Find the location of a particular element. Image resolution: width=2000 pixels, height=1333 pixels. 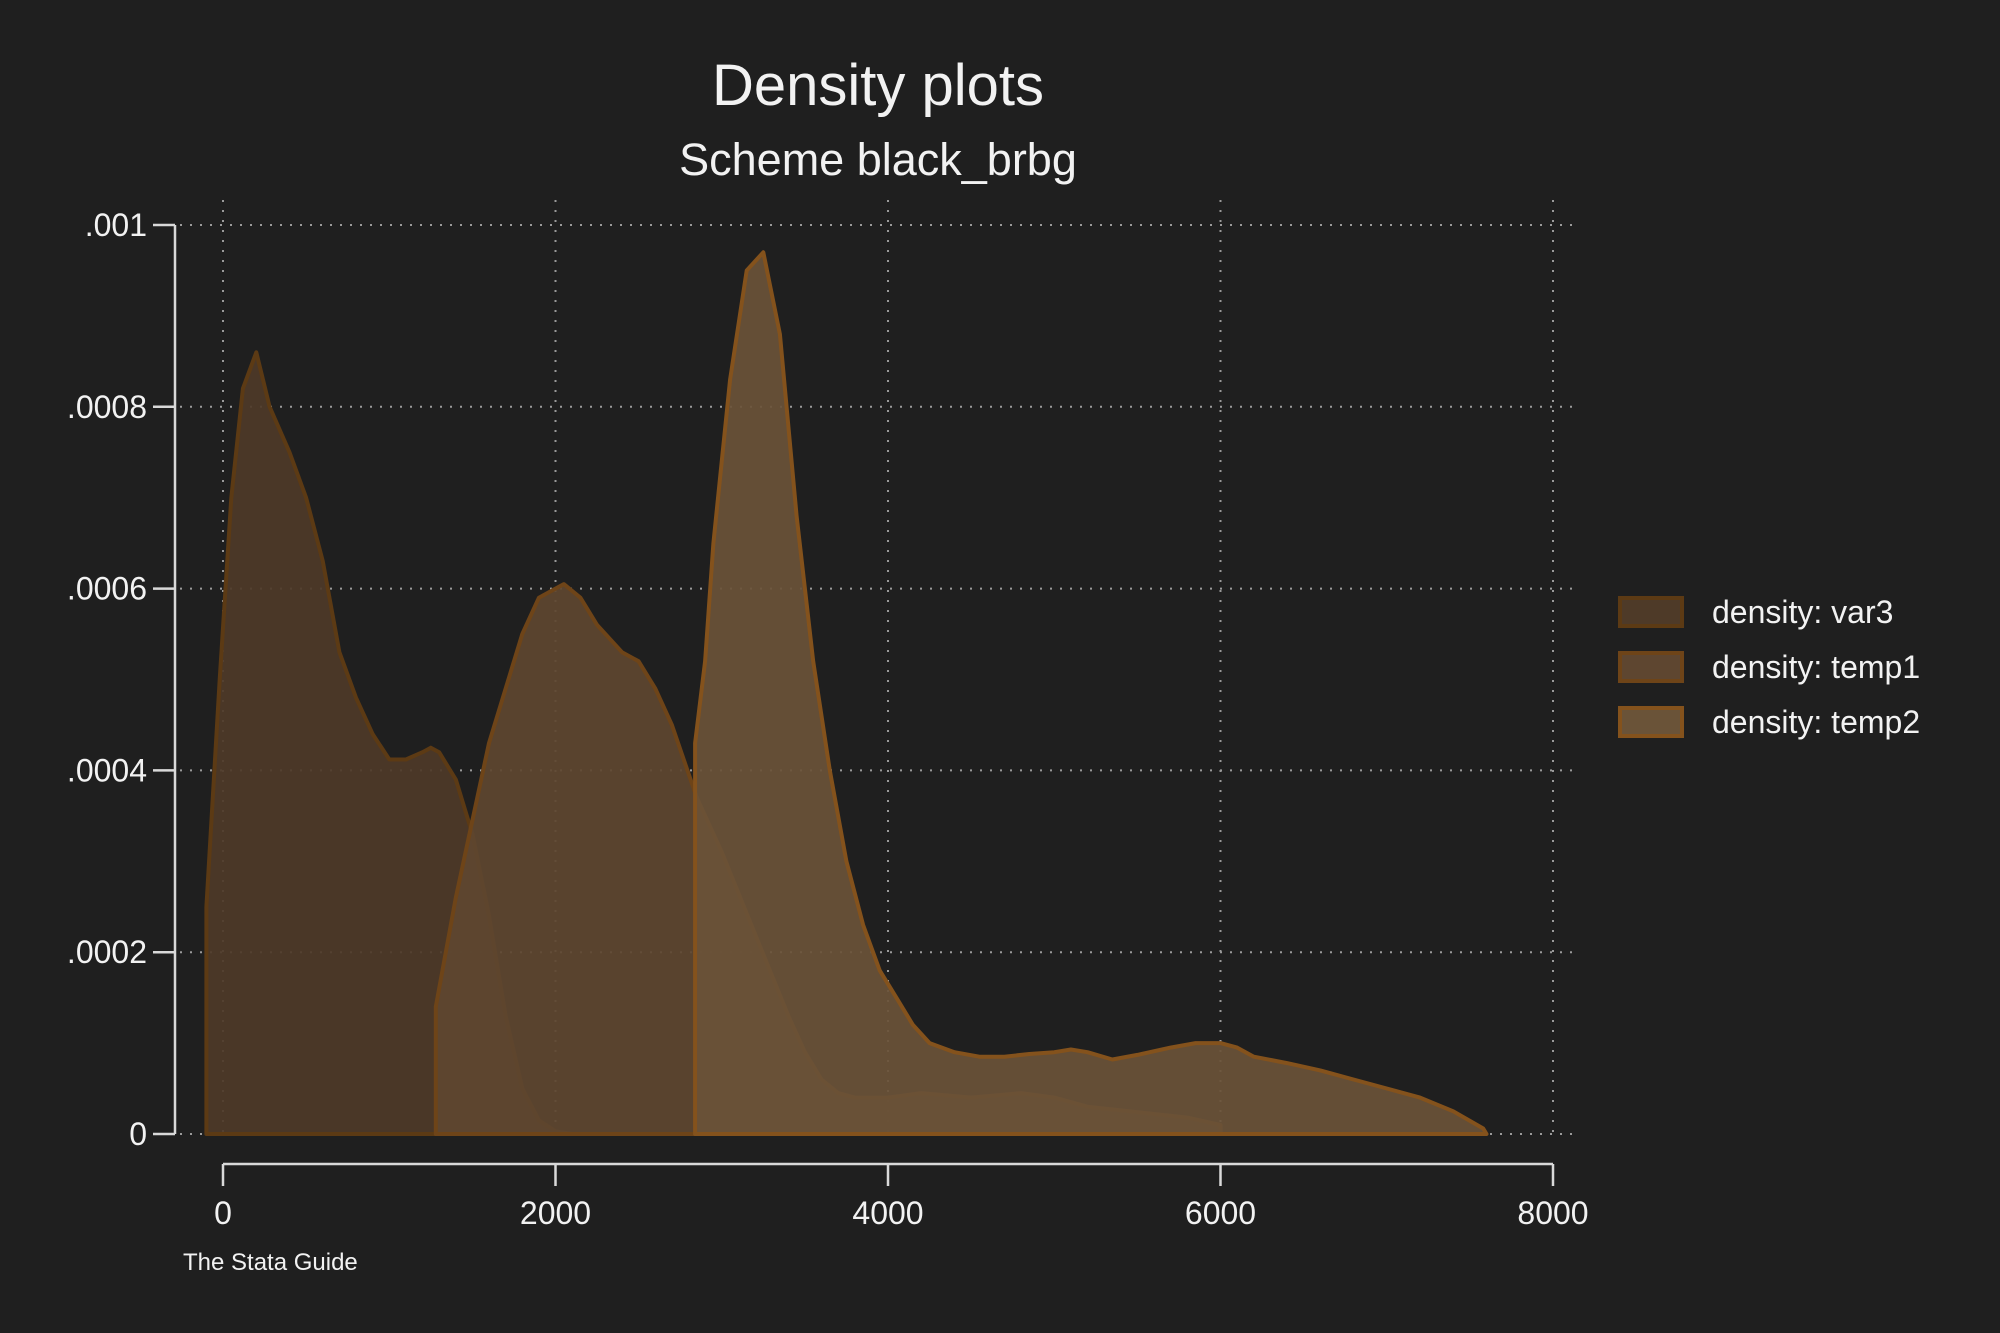

y-axis-ticks: 0 .0002 .0004 .0006 .0008 .001 is located at coordinates (121, 679).